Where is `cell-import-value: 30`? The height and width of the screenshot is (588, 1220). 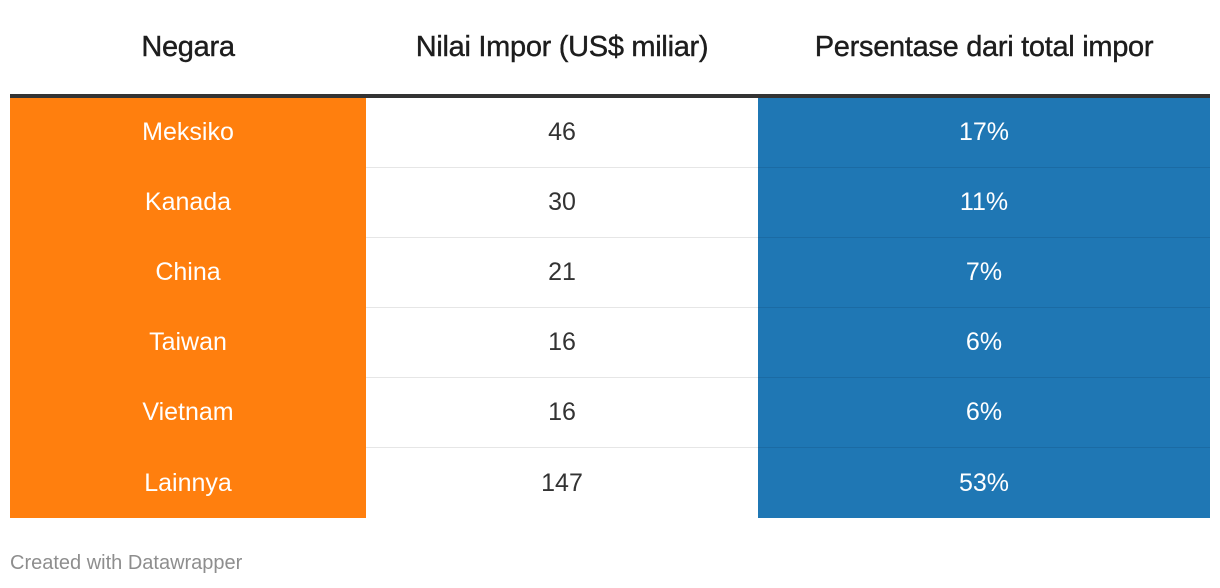 cell-import-value: 30 is located at coordinates (562, 202).